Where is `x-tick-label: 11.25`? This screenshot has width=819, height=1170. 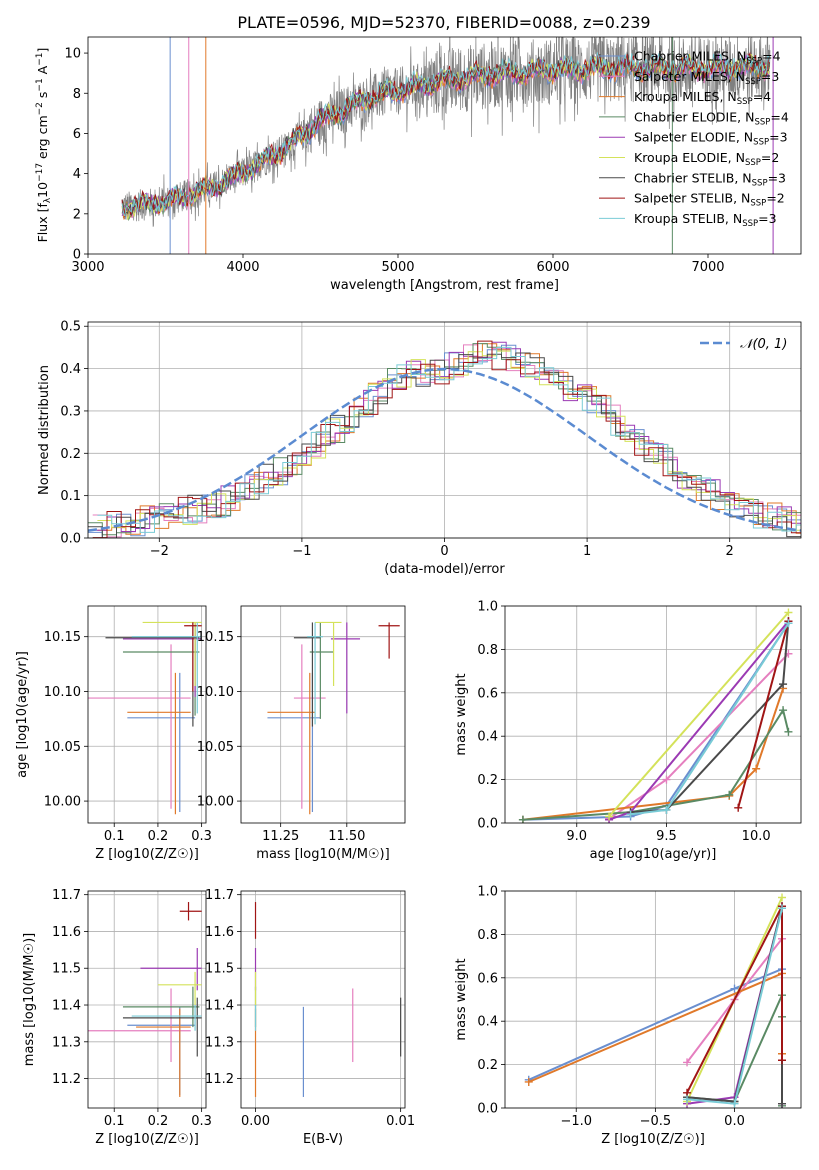 x-tick-label: 11.25 is located at coordinates (280, 836).